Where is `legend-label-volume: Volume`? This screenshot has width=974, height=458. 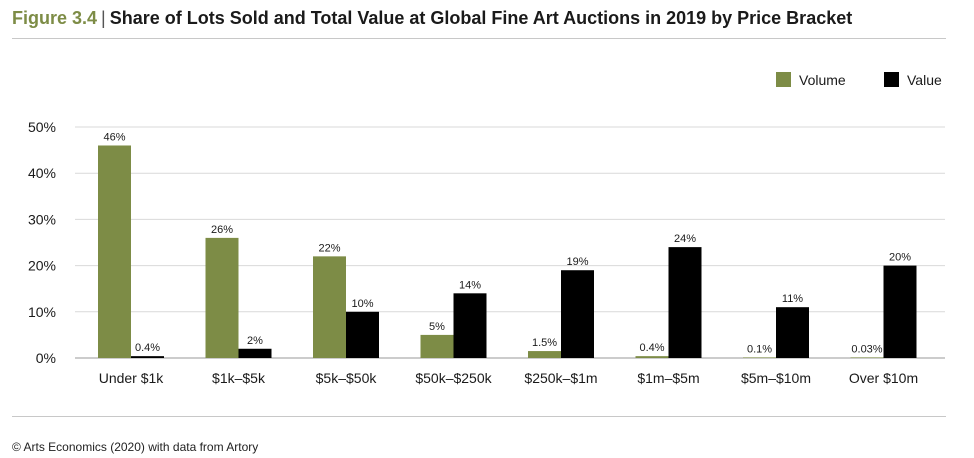 legend-label-volume: Volume is located at coordinates (822, 80).